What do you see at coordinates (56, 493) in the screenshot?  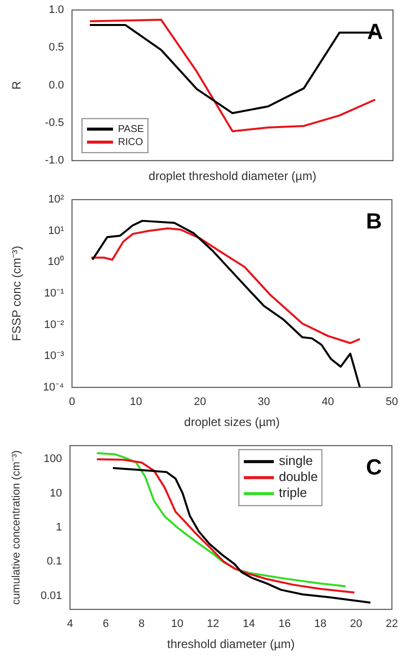 I see `y-tick-label: 10` at bounding box center [56, 493].